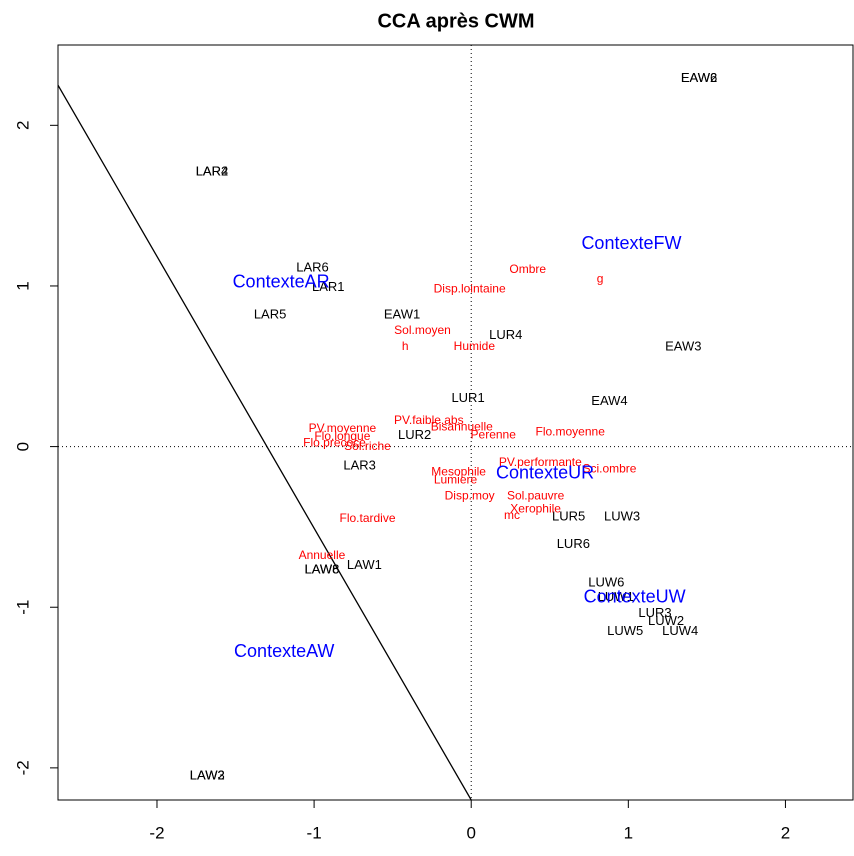  What do you see at coordinates (571, 431) in the screenshot?
I see `point-label: Flo.moyenne` at bounding box center [571, 431].